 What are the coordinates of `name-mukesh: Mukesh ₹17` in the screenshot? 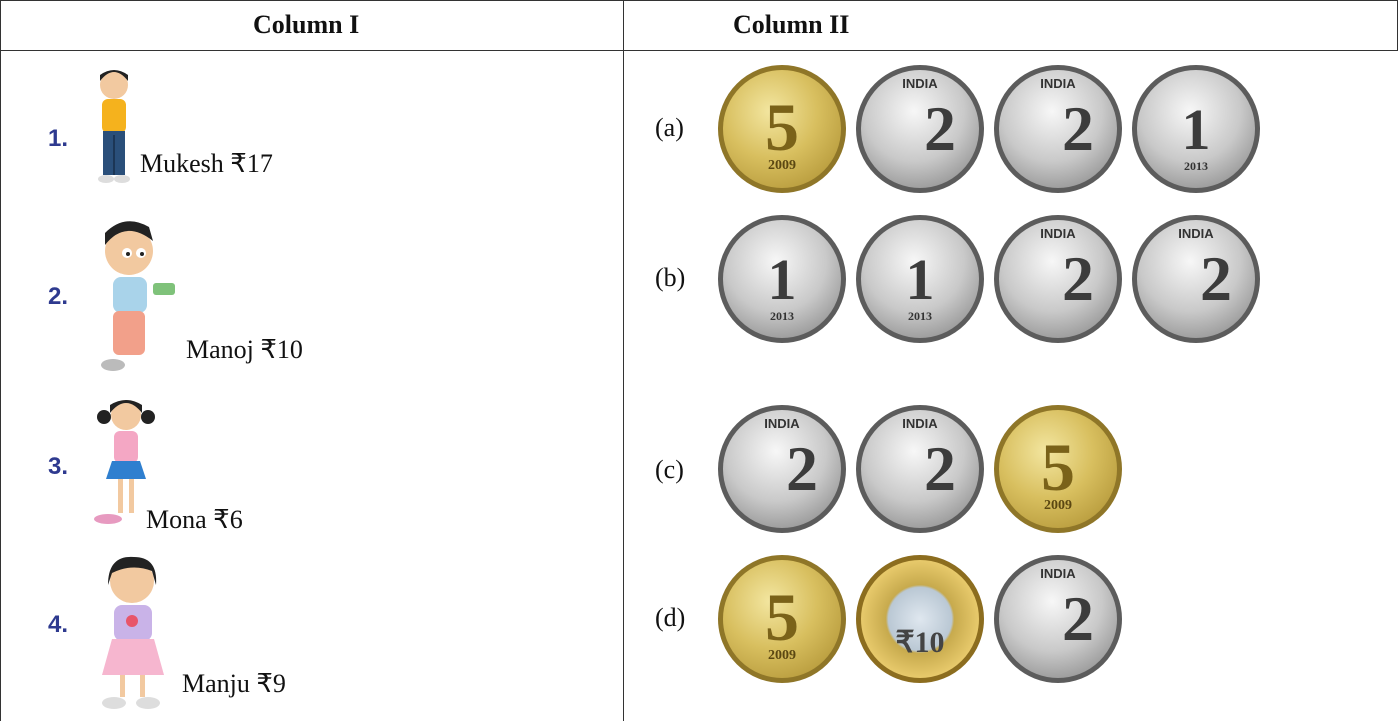 It's located at (206, 163).